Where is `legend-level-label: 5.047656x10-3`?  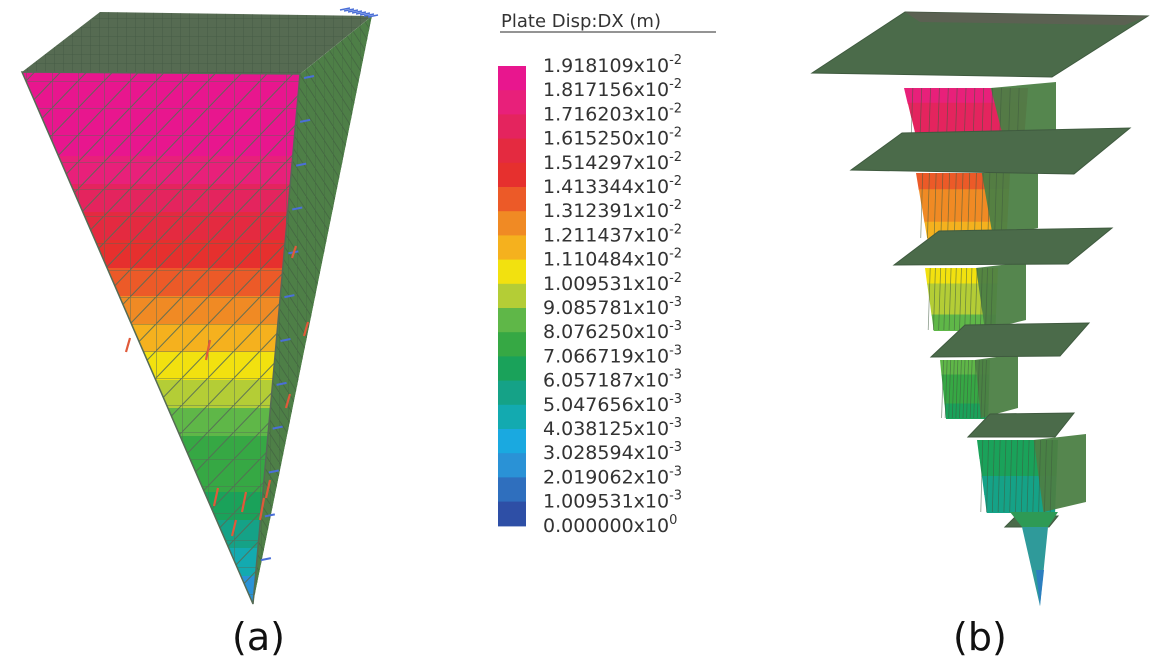
legend-level-label: 5.047656x10-3 is located at coordinates (612, 404).